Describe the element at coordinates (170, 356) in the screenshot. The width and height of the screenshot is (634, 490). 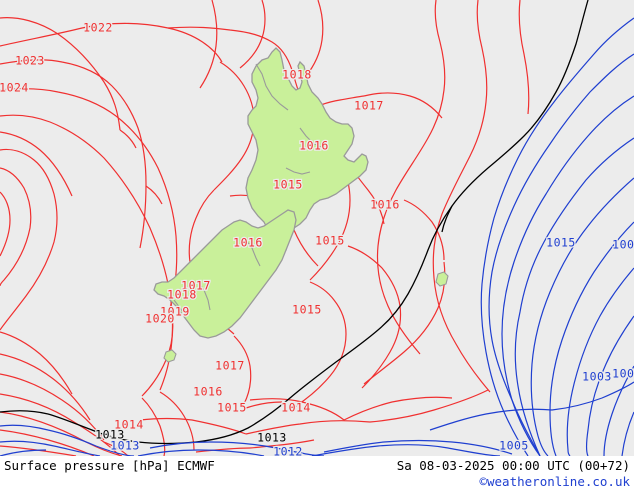
I see `stewart-island` at that location.